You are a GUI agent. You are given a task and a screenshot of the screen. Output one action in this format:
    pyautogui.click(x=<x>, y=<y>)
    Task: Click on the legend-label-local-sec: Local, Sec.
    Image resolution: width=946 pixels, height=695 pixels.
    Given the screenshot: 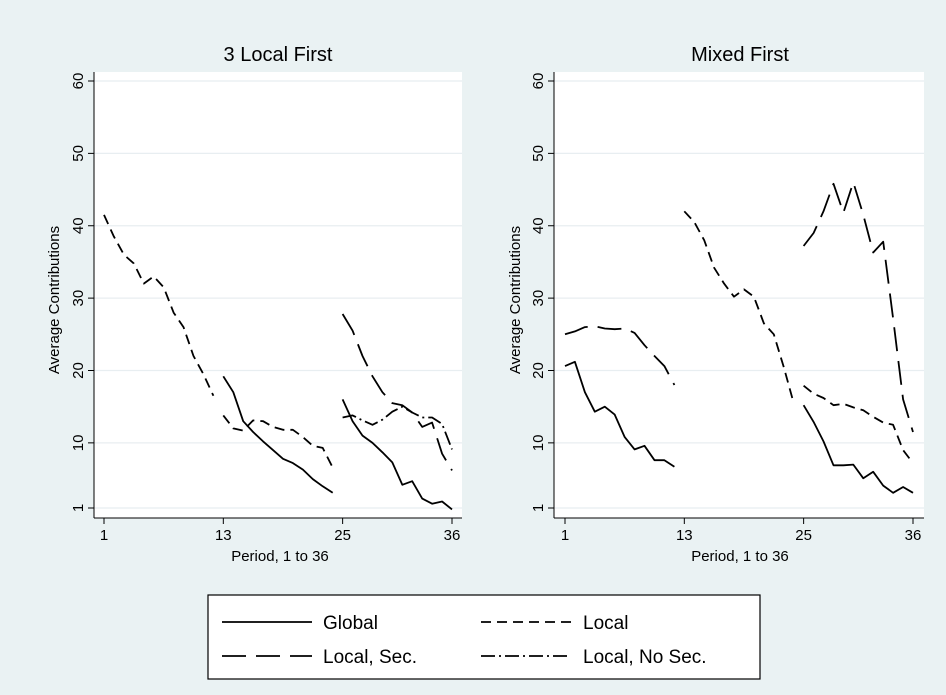 What is the action you would take?
    pyautogui.click(x=370, y=657)
    